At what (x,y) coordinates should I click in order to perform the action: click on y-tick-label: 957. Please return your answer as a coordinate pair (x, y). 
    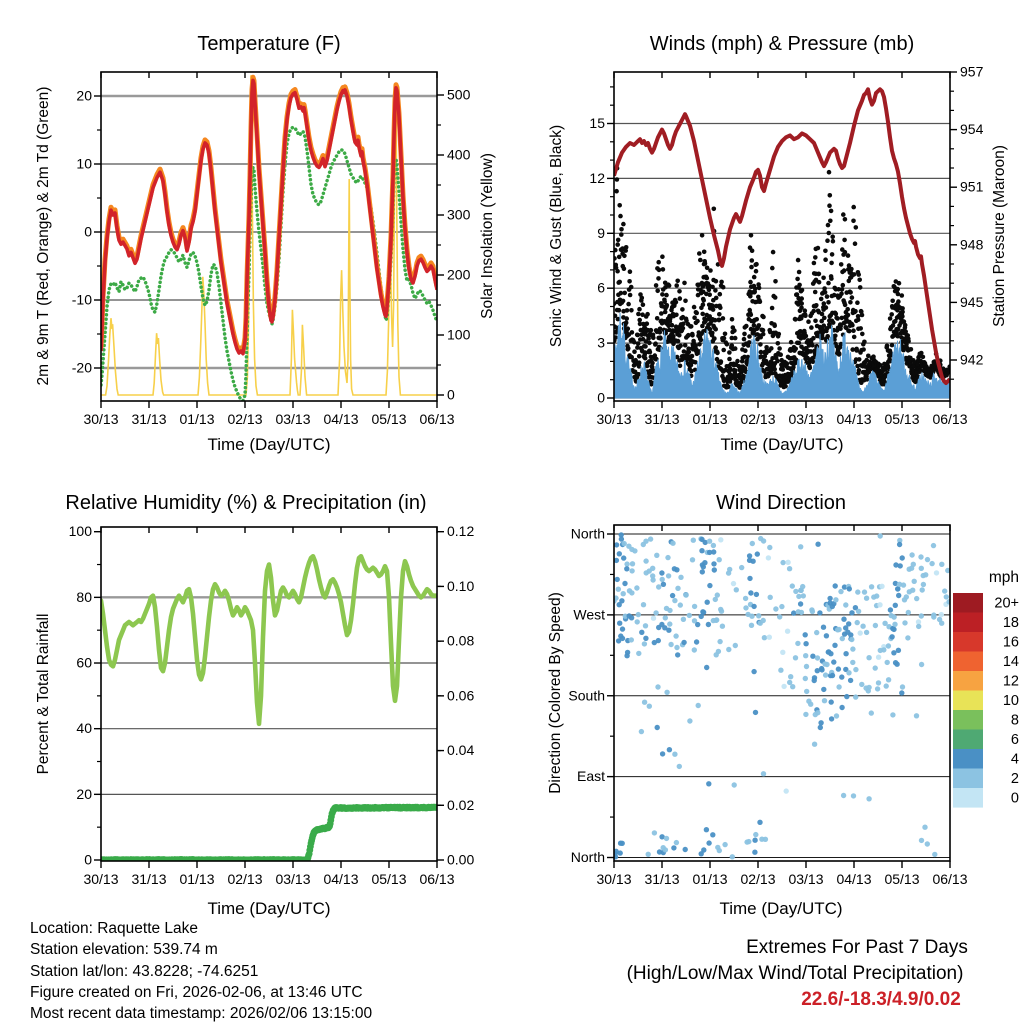
    Looking at the image, I should click on (972, 72).